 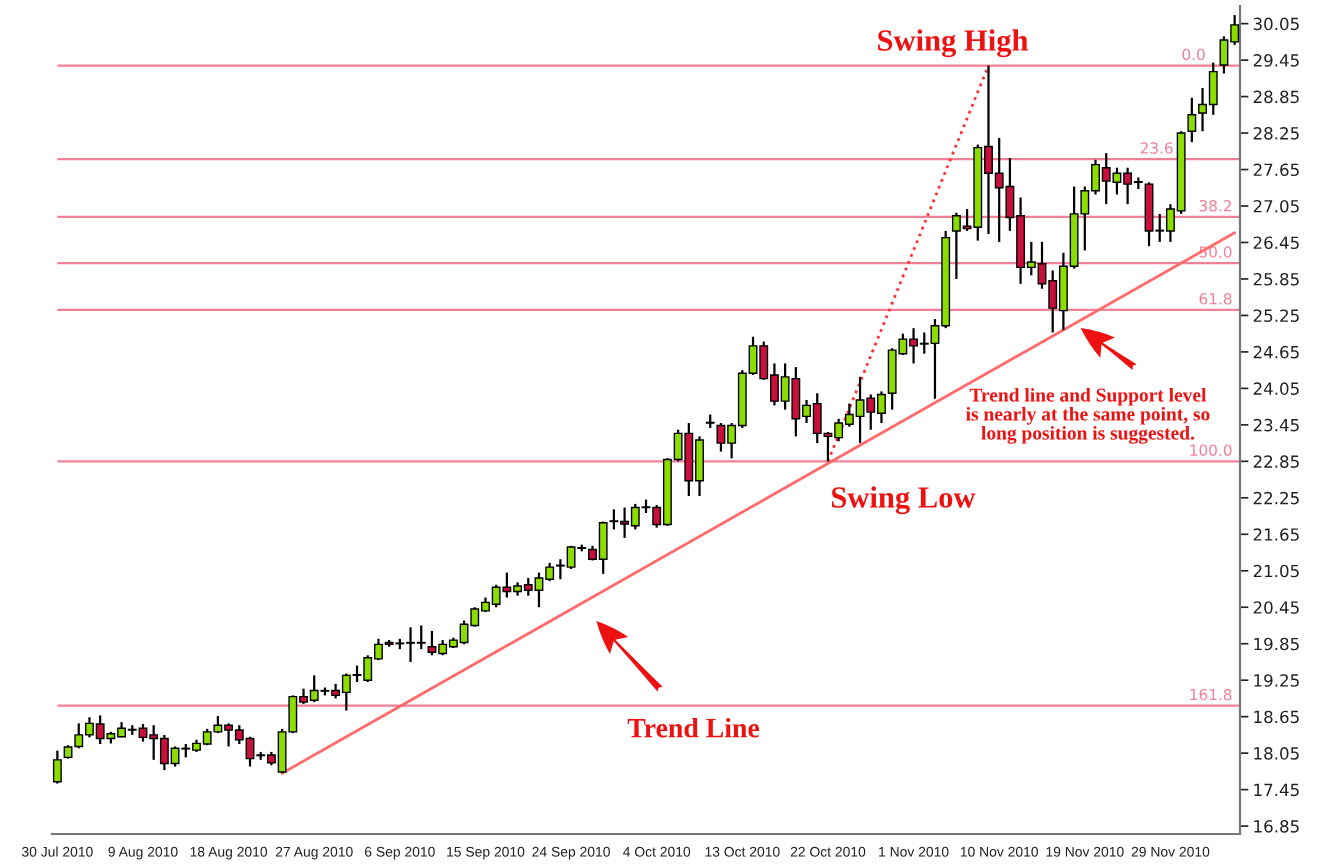 I want to click on y-tick-label: 17.45, so click(x=1276, y=790).